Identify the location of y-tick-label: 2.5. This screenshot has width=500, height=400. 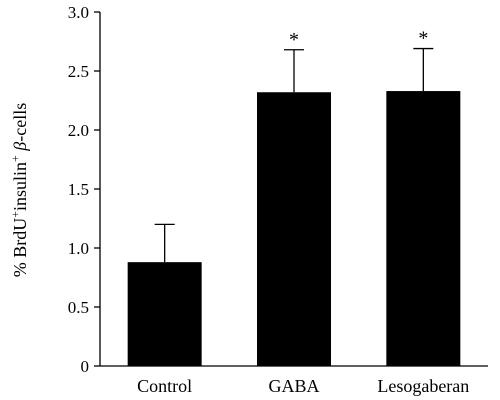
(78, 71).